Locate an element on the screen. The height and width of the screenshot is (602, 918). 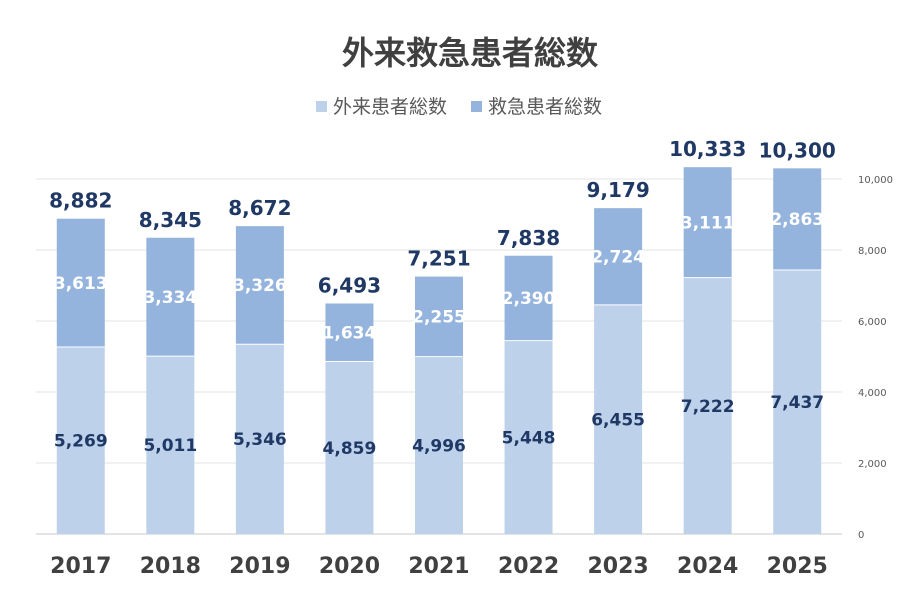
x-tick-label: 2021 is located at coordinates (438, 566).